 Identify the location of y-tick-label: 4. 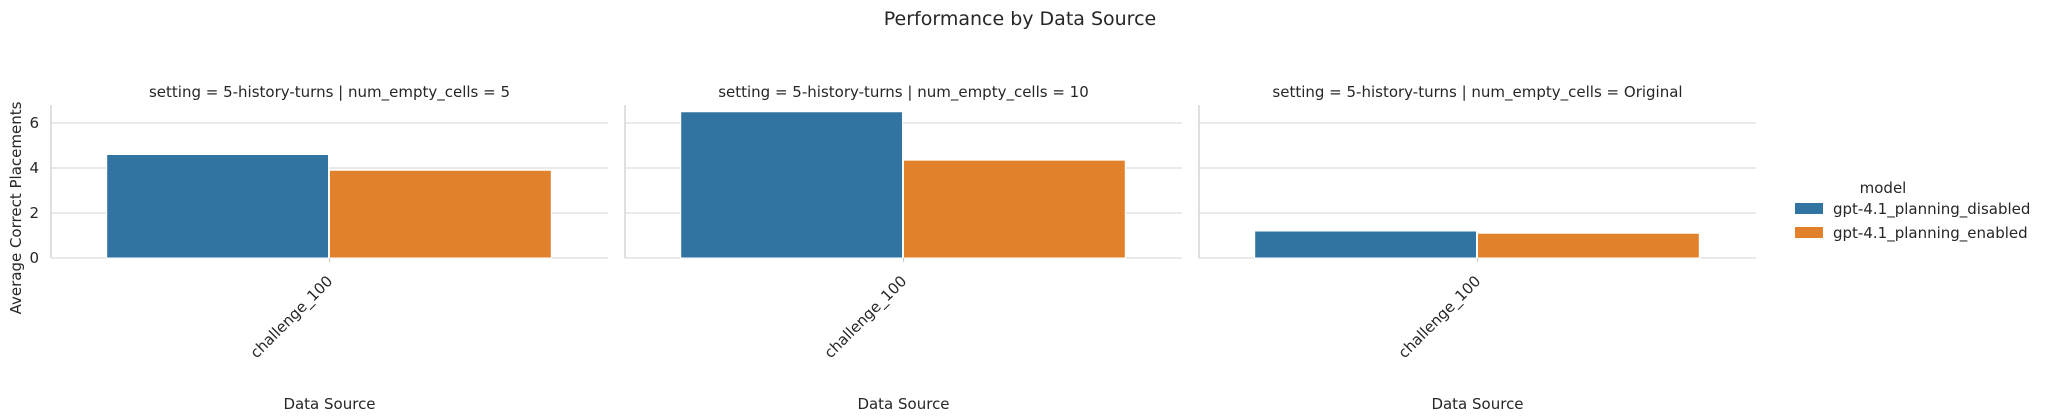
(34, 168).